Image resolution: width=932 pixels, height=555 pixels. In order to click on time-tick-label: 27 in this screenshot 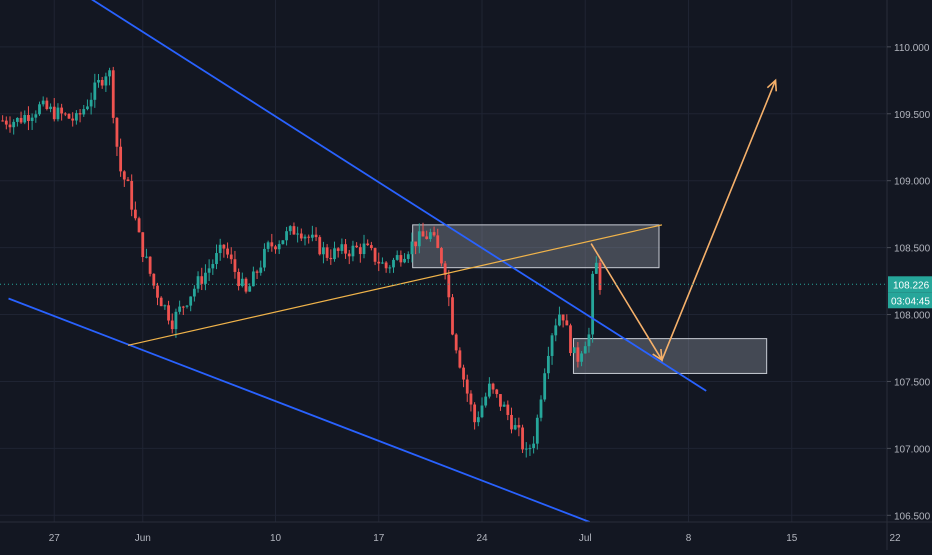, I will do `click(55, 538)`.